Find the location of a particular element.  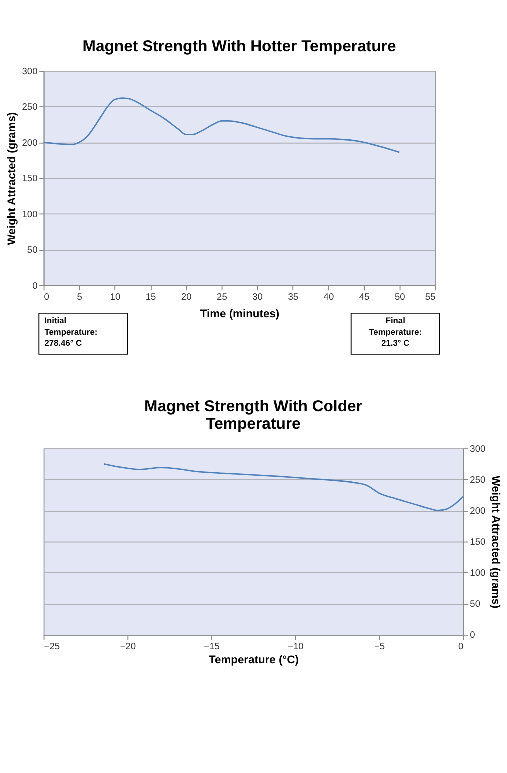

x-tick-label: 10 is located at coordinates (115, 297).